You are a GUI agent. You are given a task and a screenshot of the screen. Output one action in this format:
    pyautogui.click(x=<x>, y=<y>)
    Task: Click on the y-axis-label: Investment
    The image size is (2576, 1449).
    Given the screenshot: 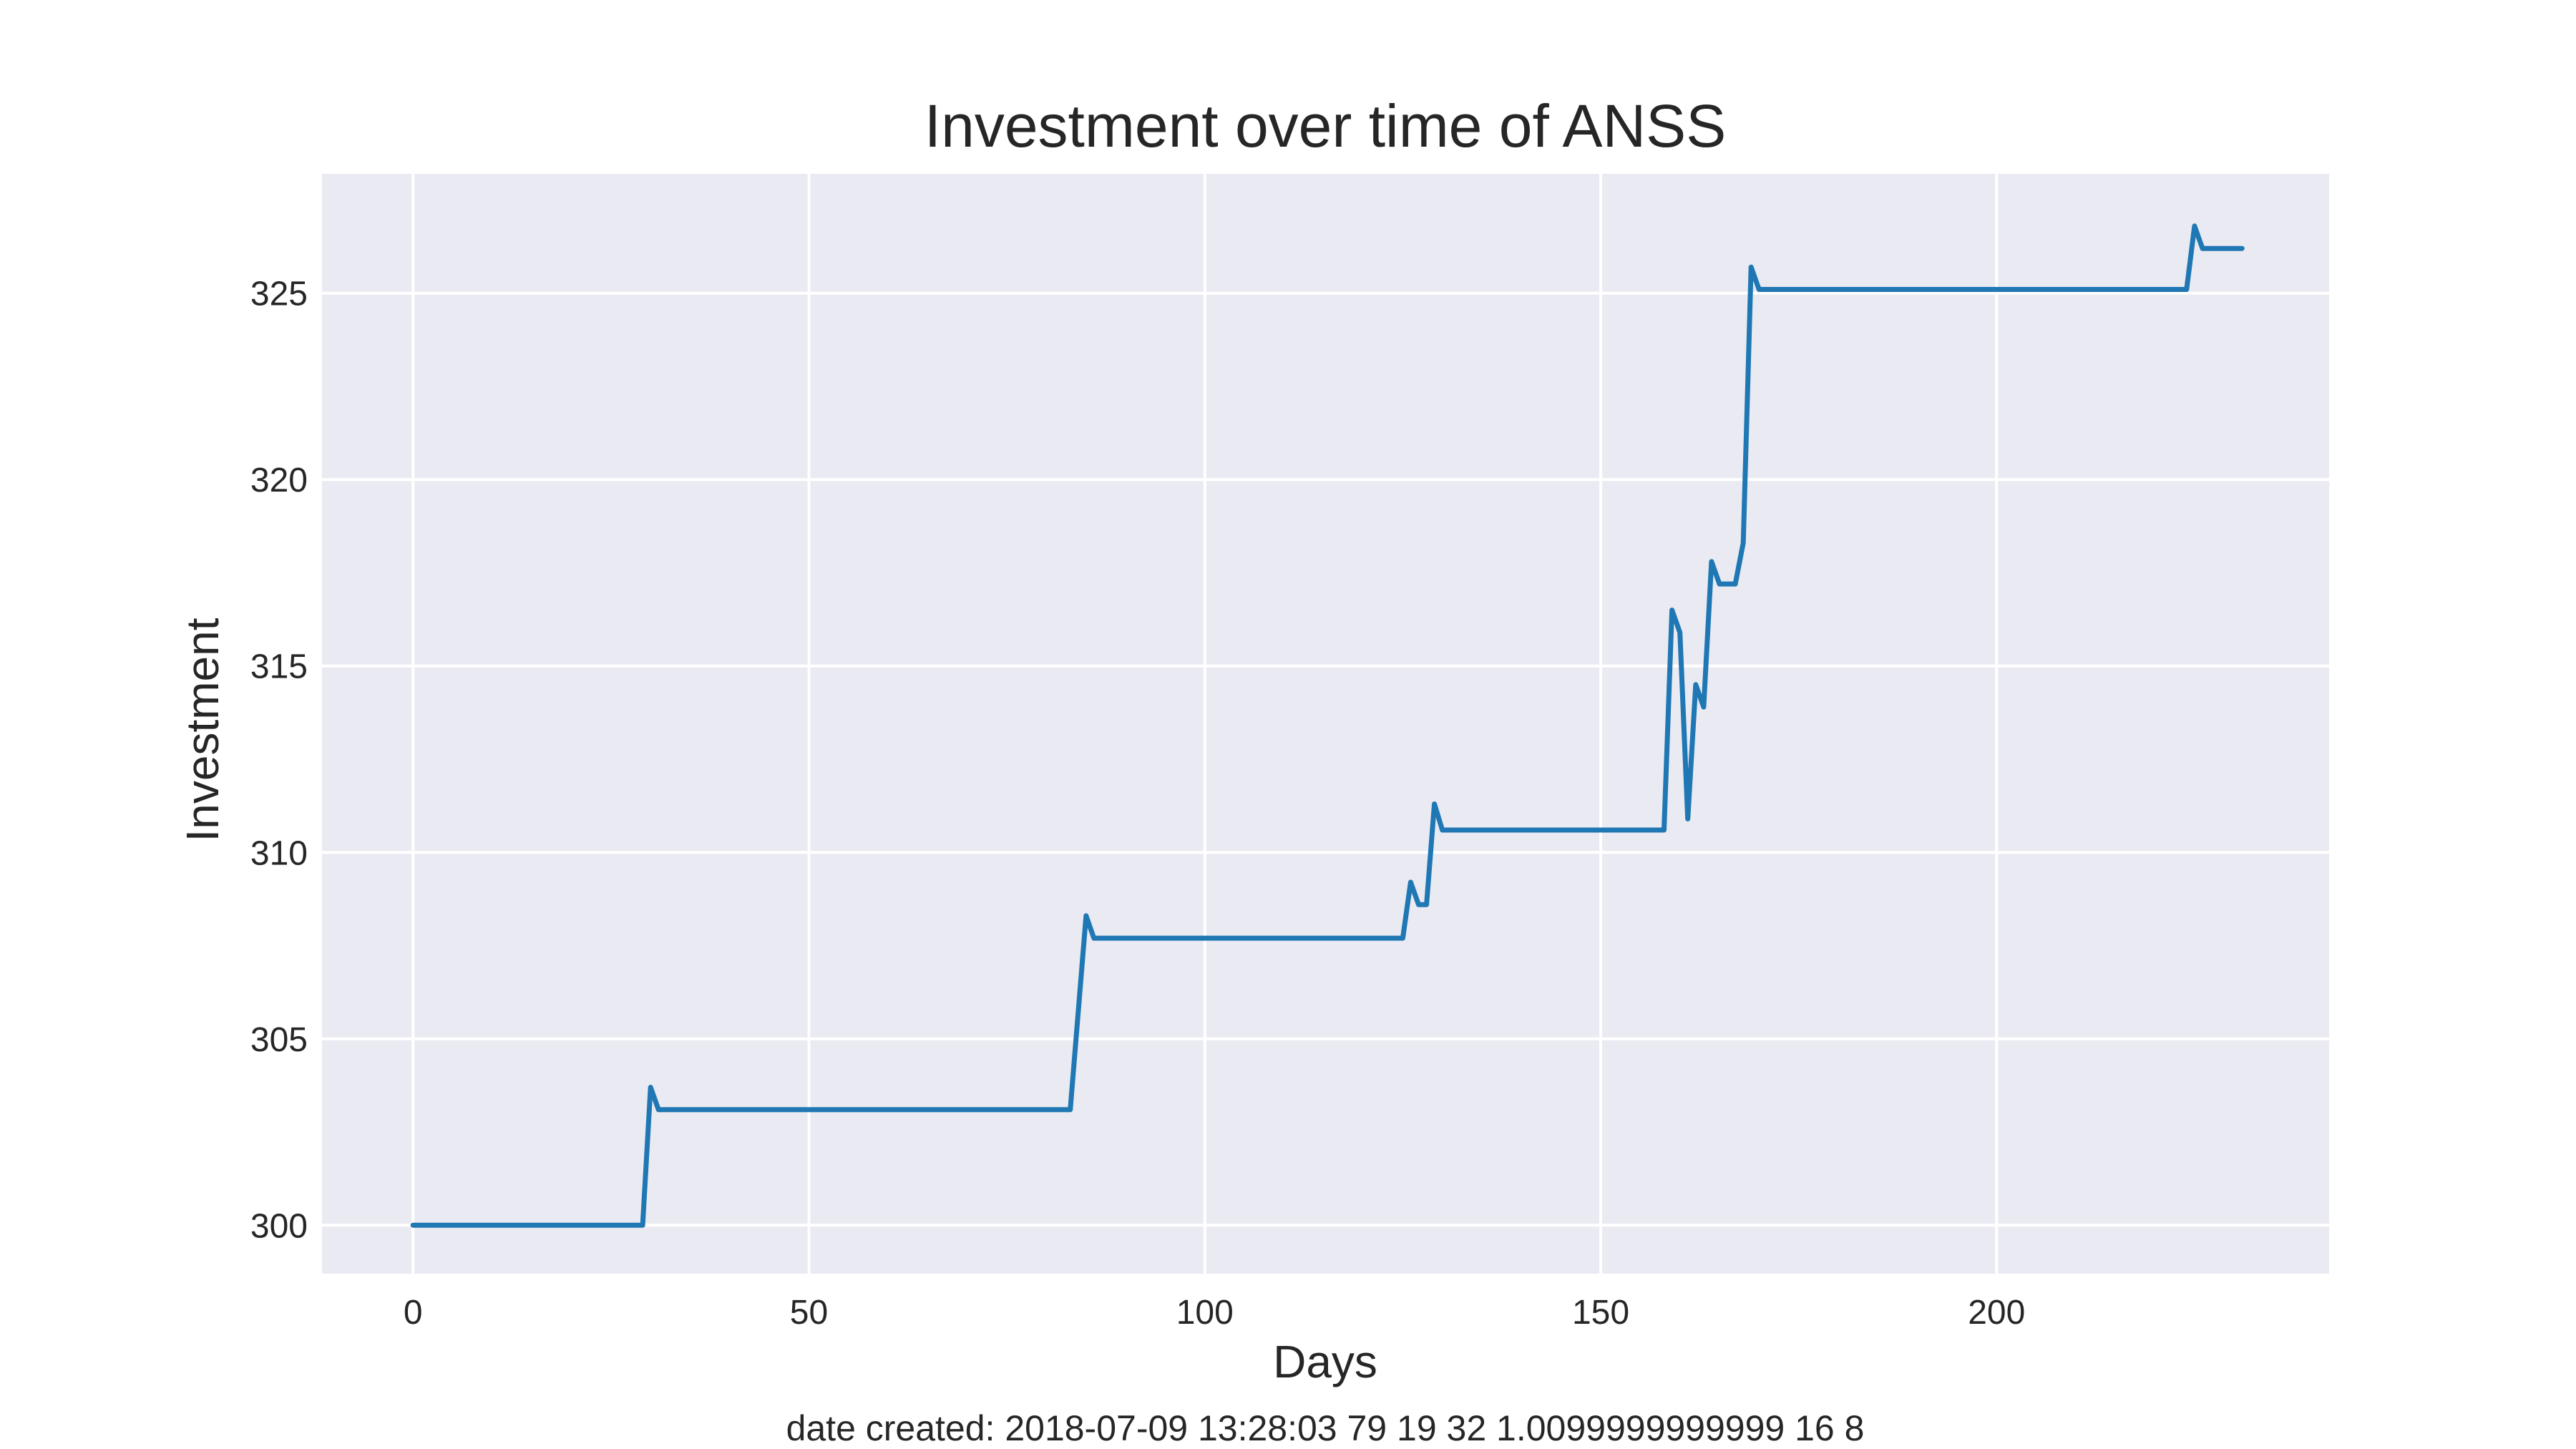 What is the action you would take?
    pyautogui.click(x=202, y=729)
    